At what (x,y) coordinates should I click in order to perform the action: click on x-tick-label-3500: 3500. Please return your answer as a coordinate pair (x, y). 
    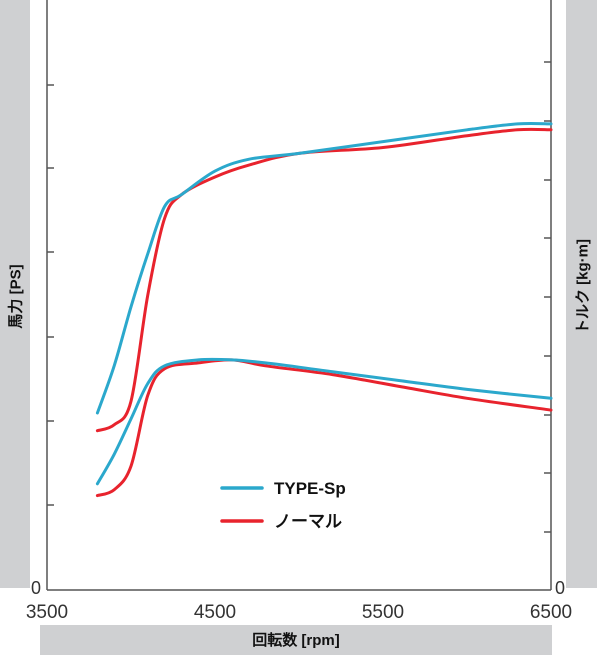
    Looking at the image, I should click on (47, 612).